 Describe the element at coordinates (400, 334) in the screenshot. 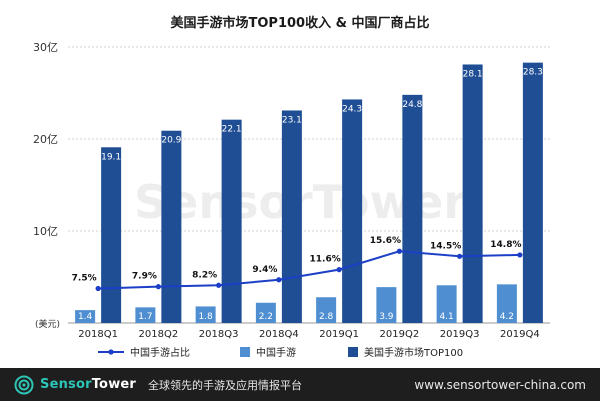

I see `x-tick-label: 2019Q2` at that location.